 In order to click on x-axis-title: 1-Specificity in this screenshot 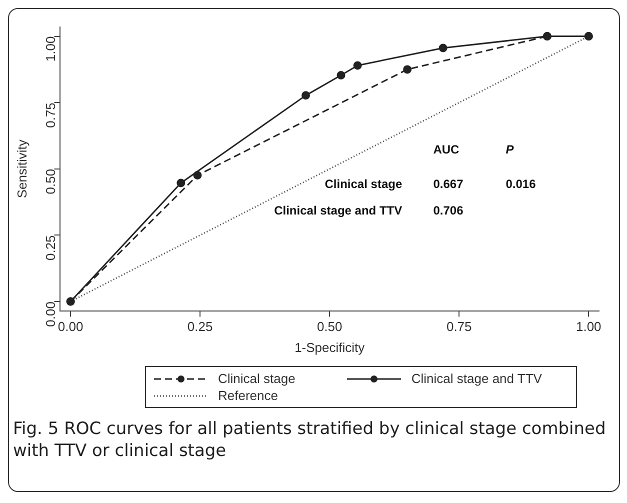, I will do `click(330, 347)`.